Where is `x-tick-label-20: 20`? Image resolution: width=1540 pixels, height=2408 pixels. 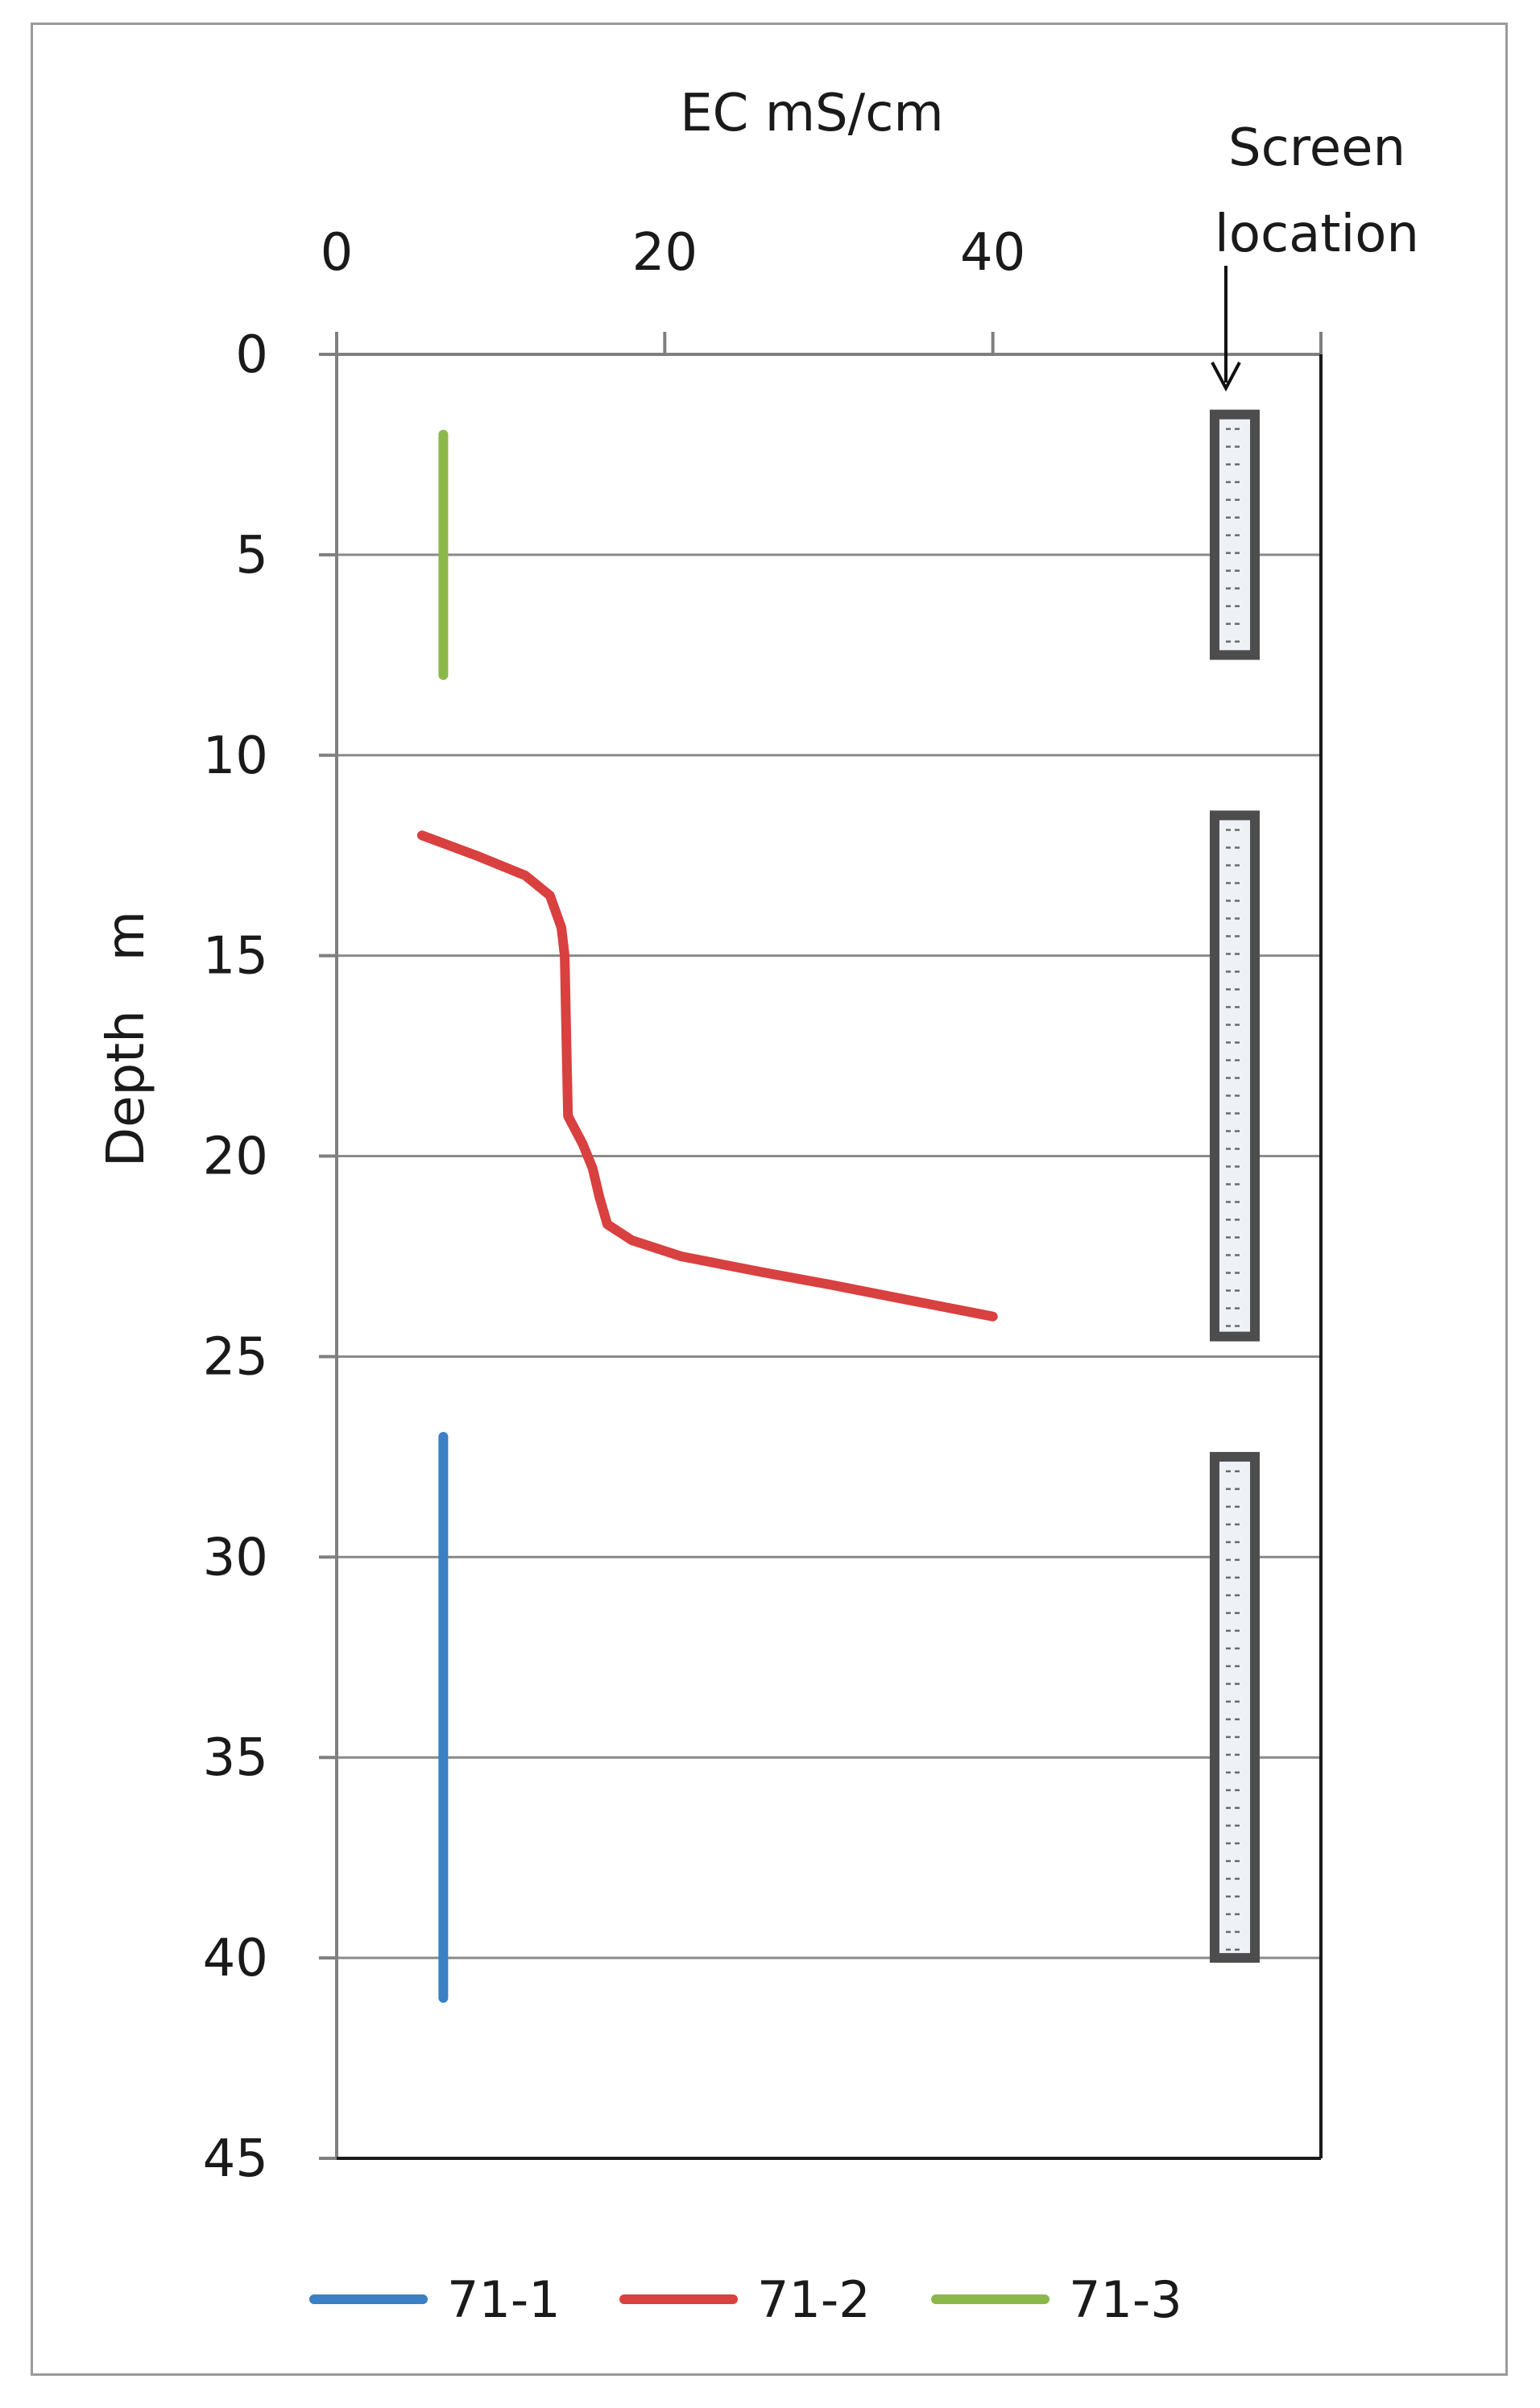
x-tick-label-20: 20 is located at coordinates (665, 253).